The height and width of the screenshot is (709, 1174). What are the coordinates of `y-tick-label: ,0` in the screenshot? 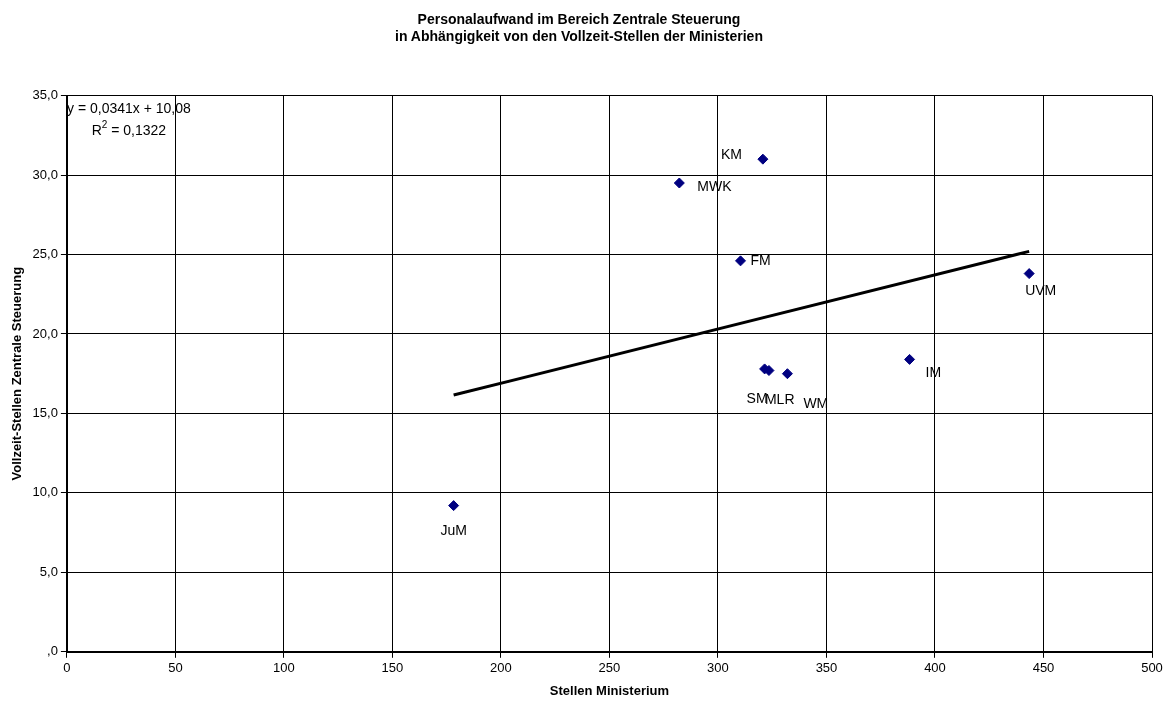 It's located at (52, 651).